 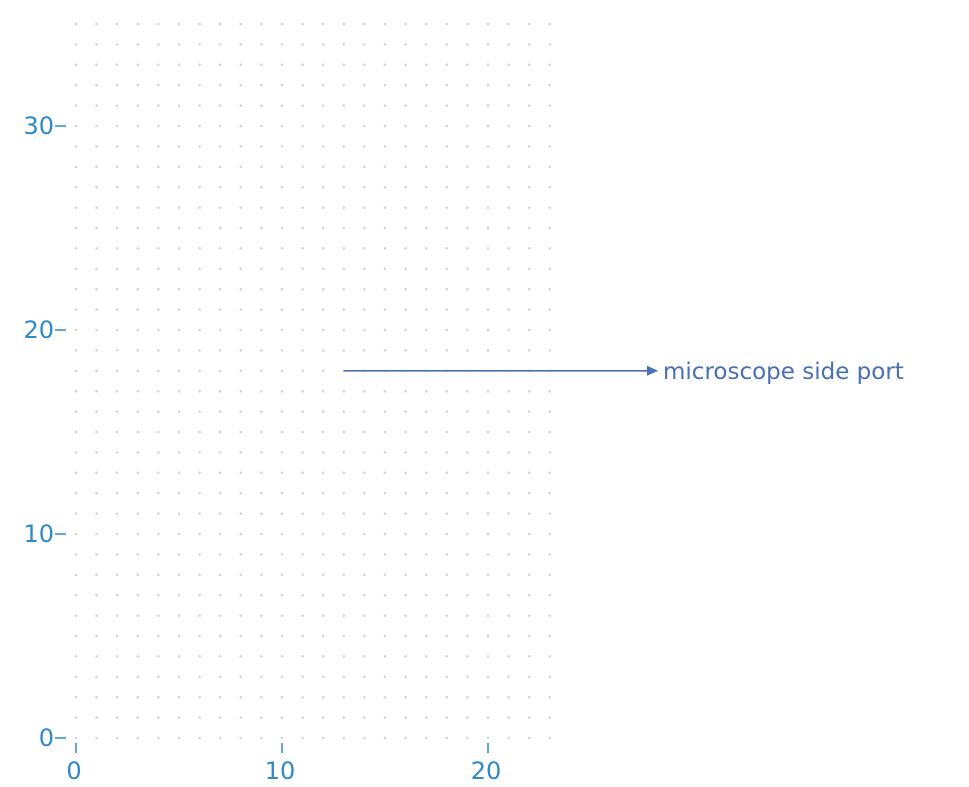 What do you see at coordinates (623, 372) in the screenshot?
I see `annotation: microscope side port` at bounding box center [623, 372].